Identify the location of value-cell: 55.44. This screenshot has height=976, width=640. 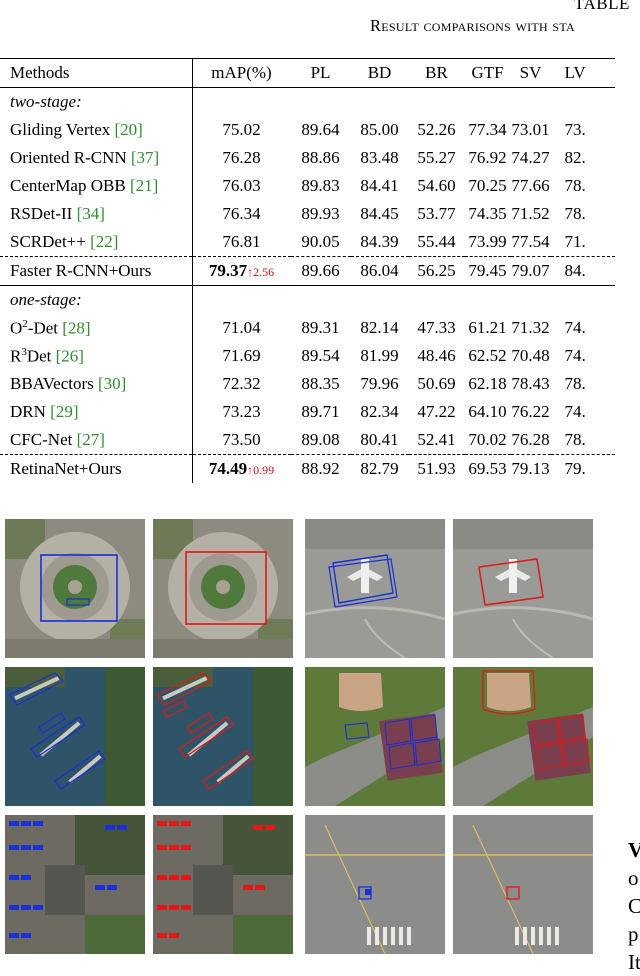
(436, 241).